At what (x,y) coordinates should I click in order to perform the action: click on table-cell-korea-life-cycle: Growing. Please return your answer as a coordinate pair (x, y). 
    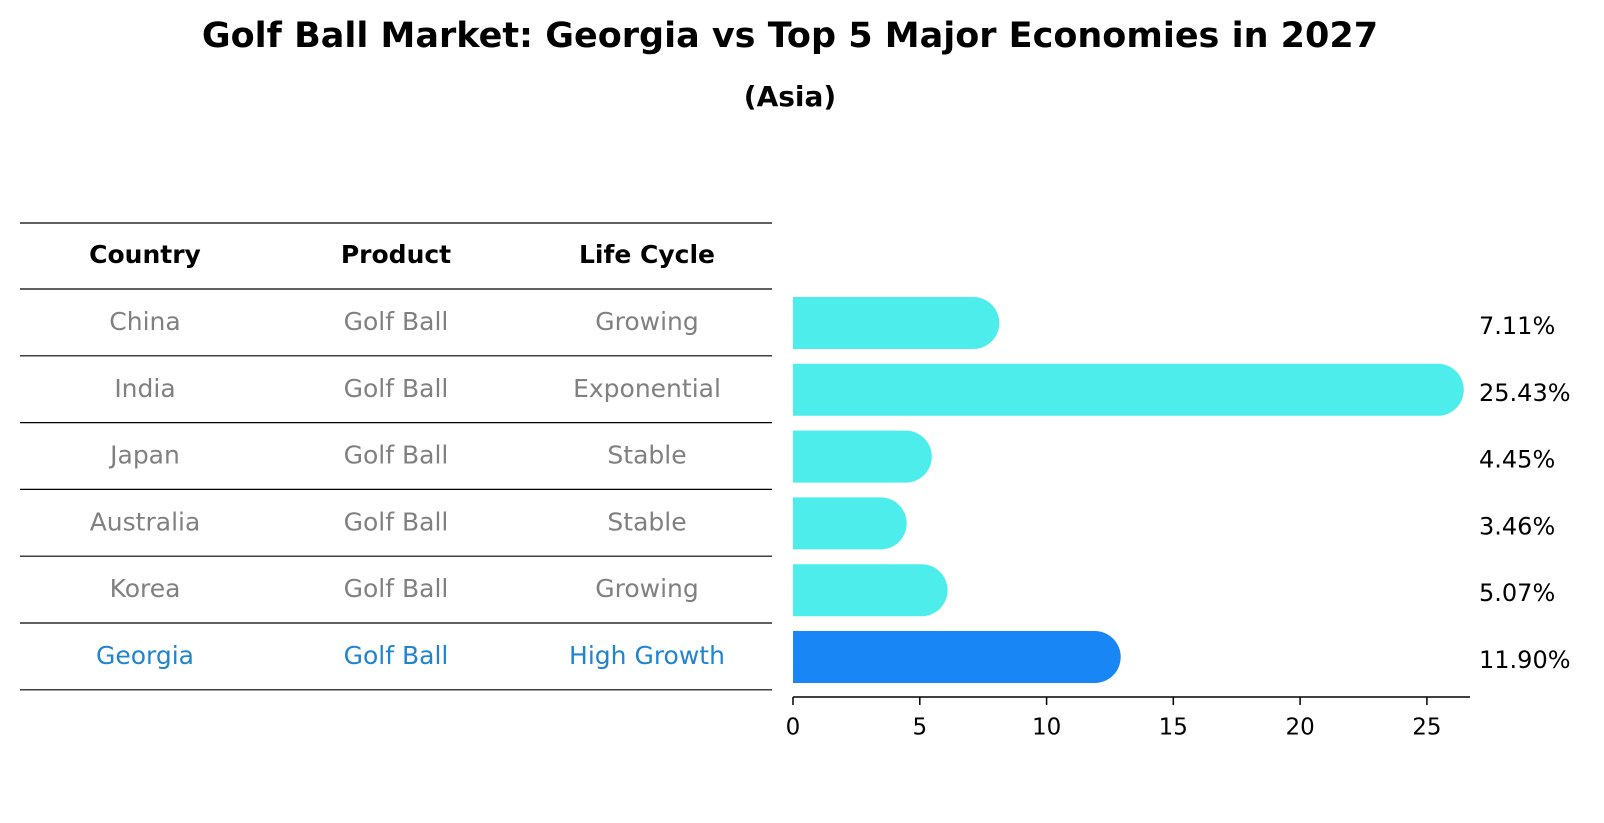
    Looking at the image, I should click on (647, 588).